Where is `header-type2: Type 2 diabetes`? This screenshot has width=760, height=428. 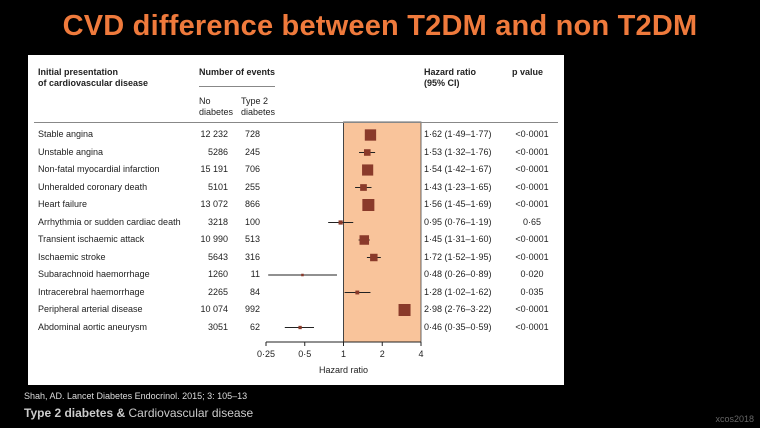
header-type2: Type 2 diabetes is located at coordinates (258, 107).